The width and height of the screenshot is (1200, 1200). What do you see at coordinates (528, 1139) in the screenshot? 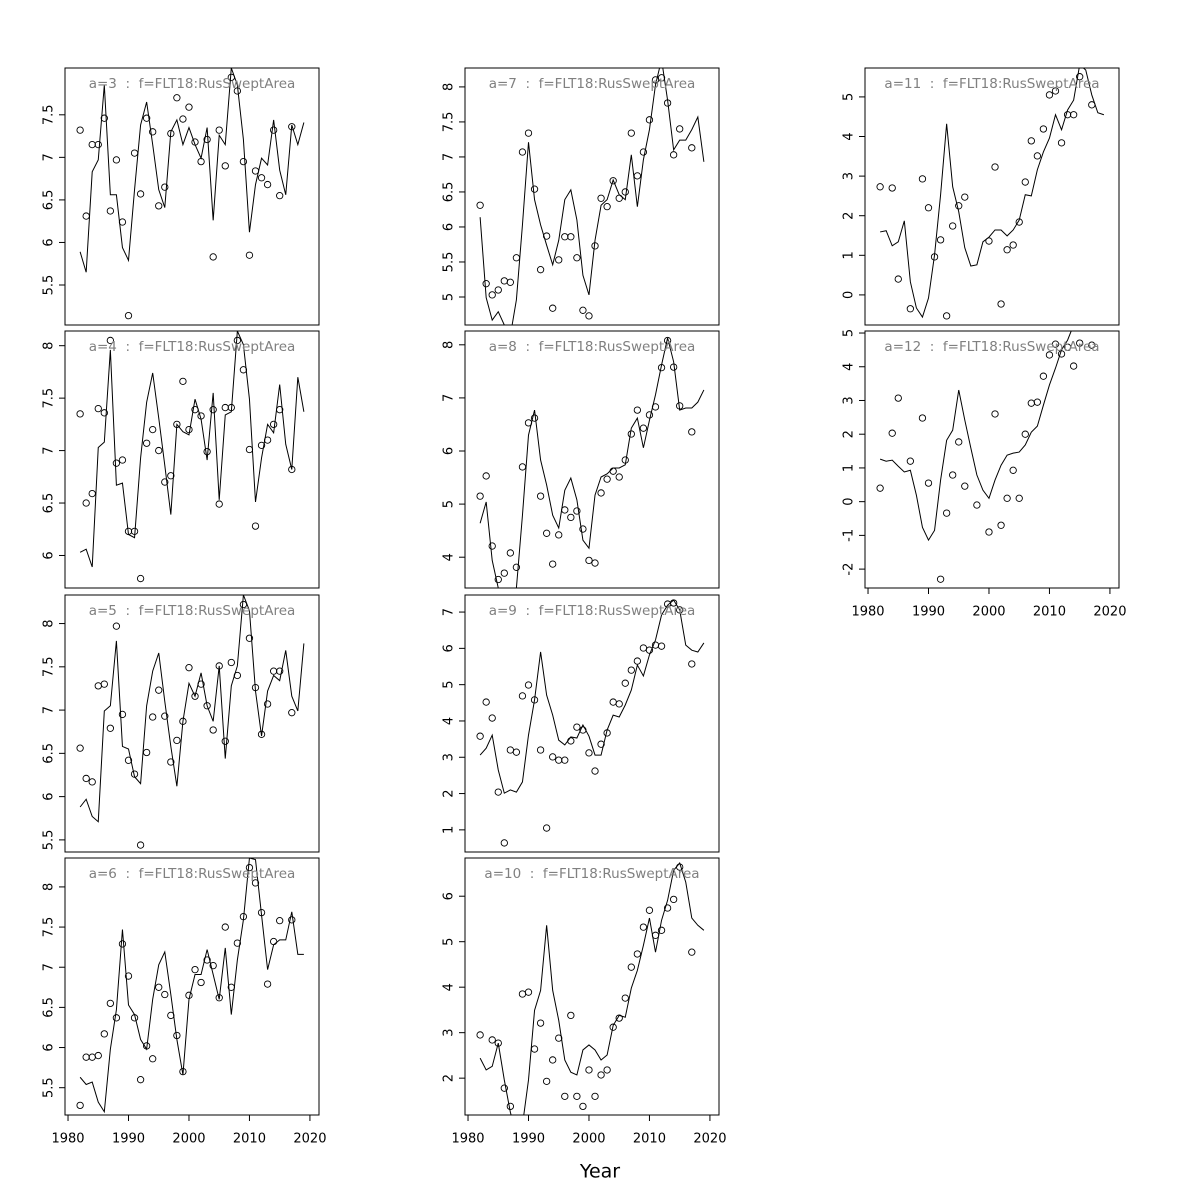
I see `x-tick-label: 1990` at bounding box center [528, 1139].